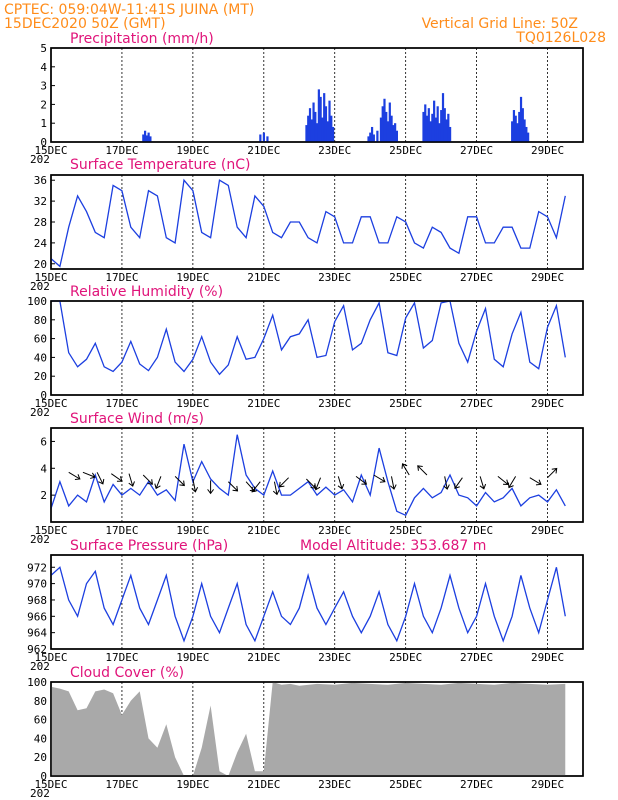 Image resolution: width=618 pixels, height=800 pixels. Describe the element at coordinates (37, 616) in the screenshot. I see `y-tick-label: 966` at that location.